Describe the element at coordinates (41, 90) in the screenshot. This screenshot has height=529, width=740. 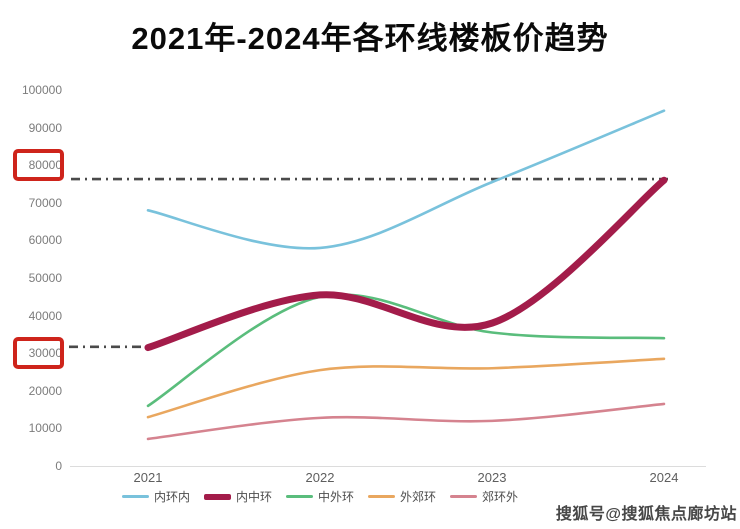
I see `y-axis-tick-label: 100000` at that location.